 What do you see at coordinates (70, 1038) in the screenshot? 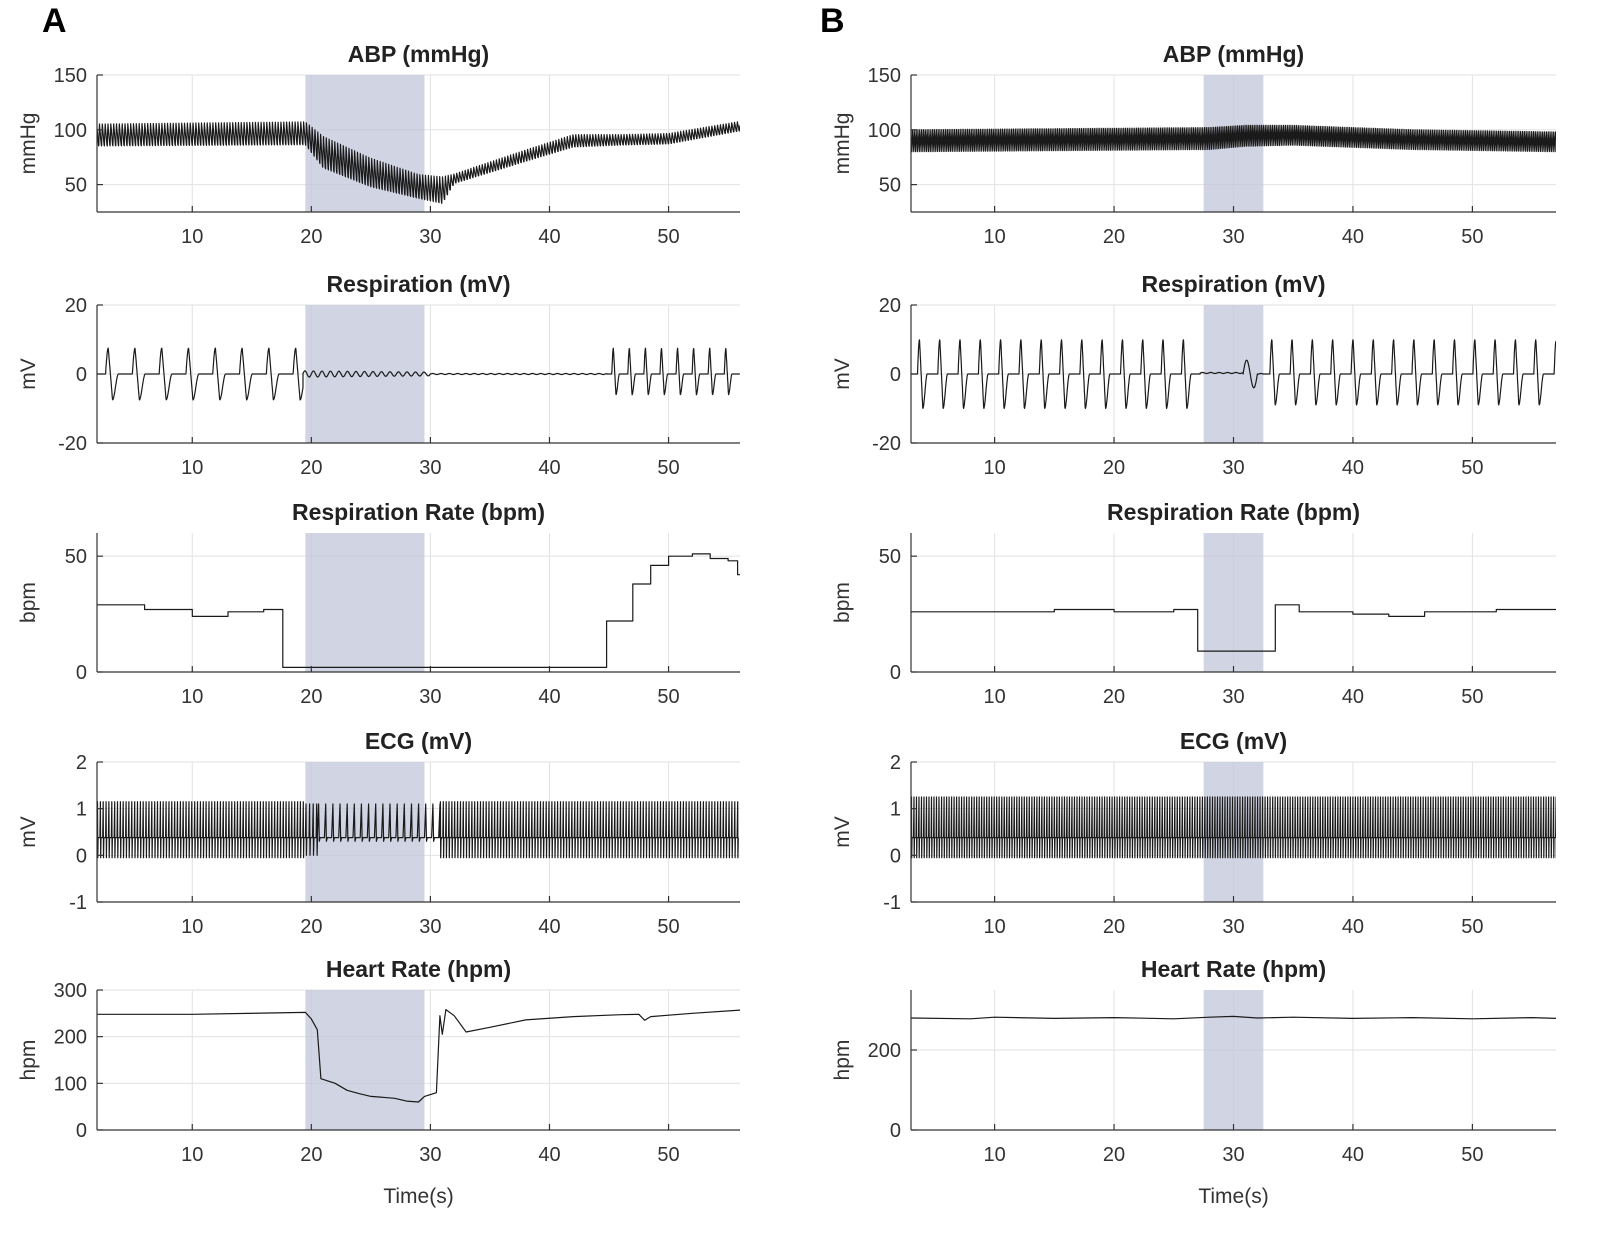
I see `y-tick-label: 200` at bounding box center [70, 1038].